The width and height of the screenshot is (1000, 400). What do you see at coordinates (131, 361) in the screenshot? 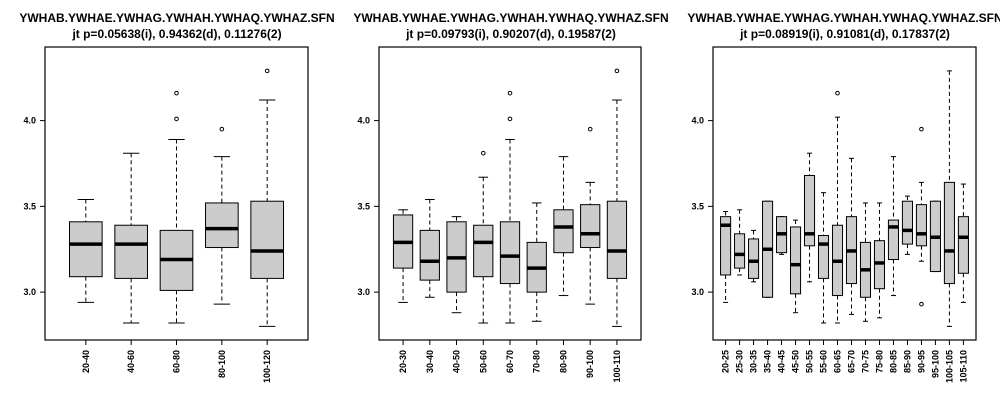
I see `x-tick-label: 40-60` at bounding box center [131, 361].